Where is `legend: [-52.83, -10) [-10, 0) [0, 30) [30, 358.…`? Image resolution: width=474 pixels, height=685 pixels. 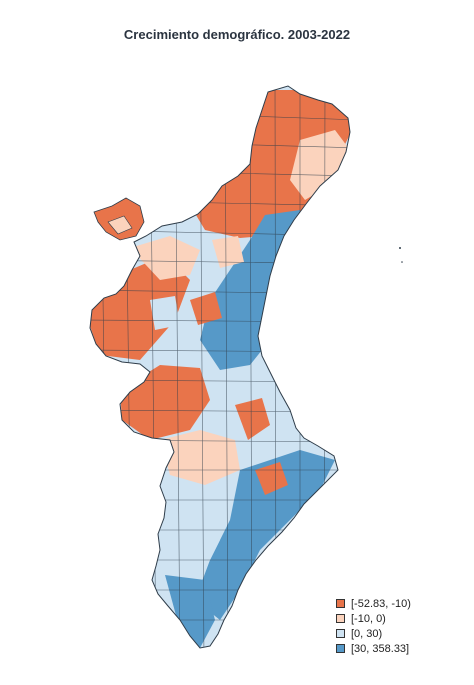 legend: [-52.83, -10) [-10, 0) [0, 30) [30, 358.… is located at coordinates (373, 626).